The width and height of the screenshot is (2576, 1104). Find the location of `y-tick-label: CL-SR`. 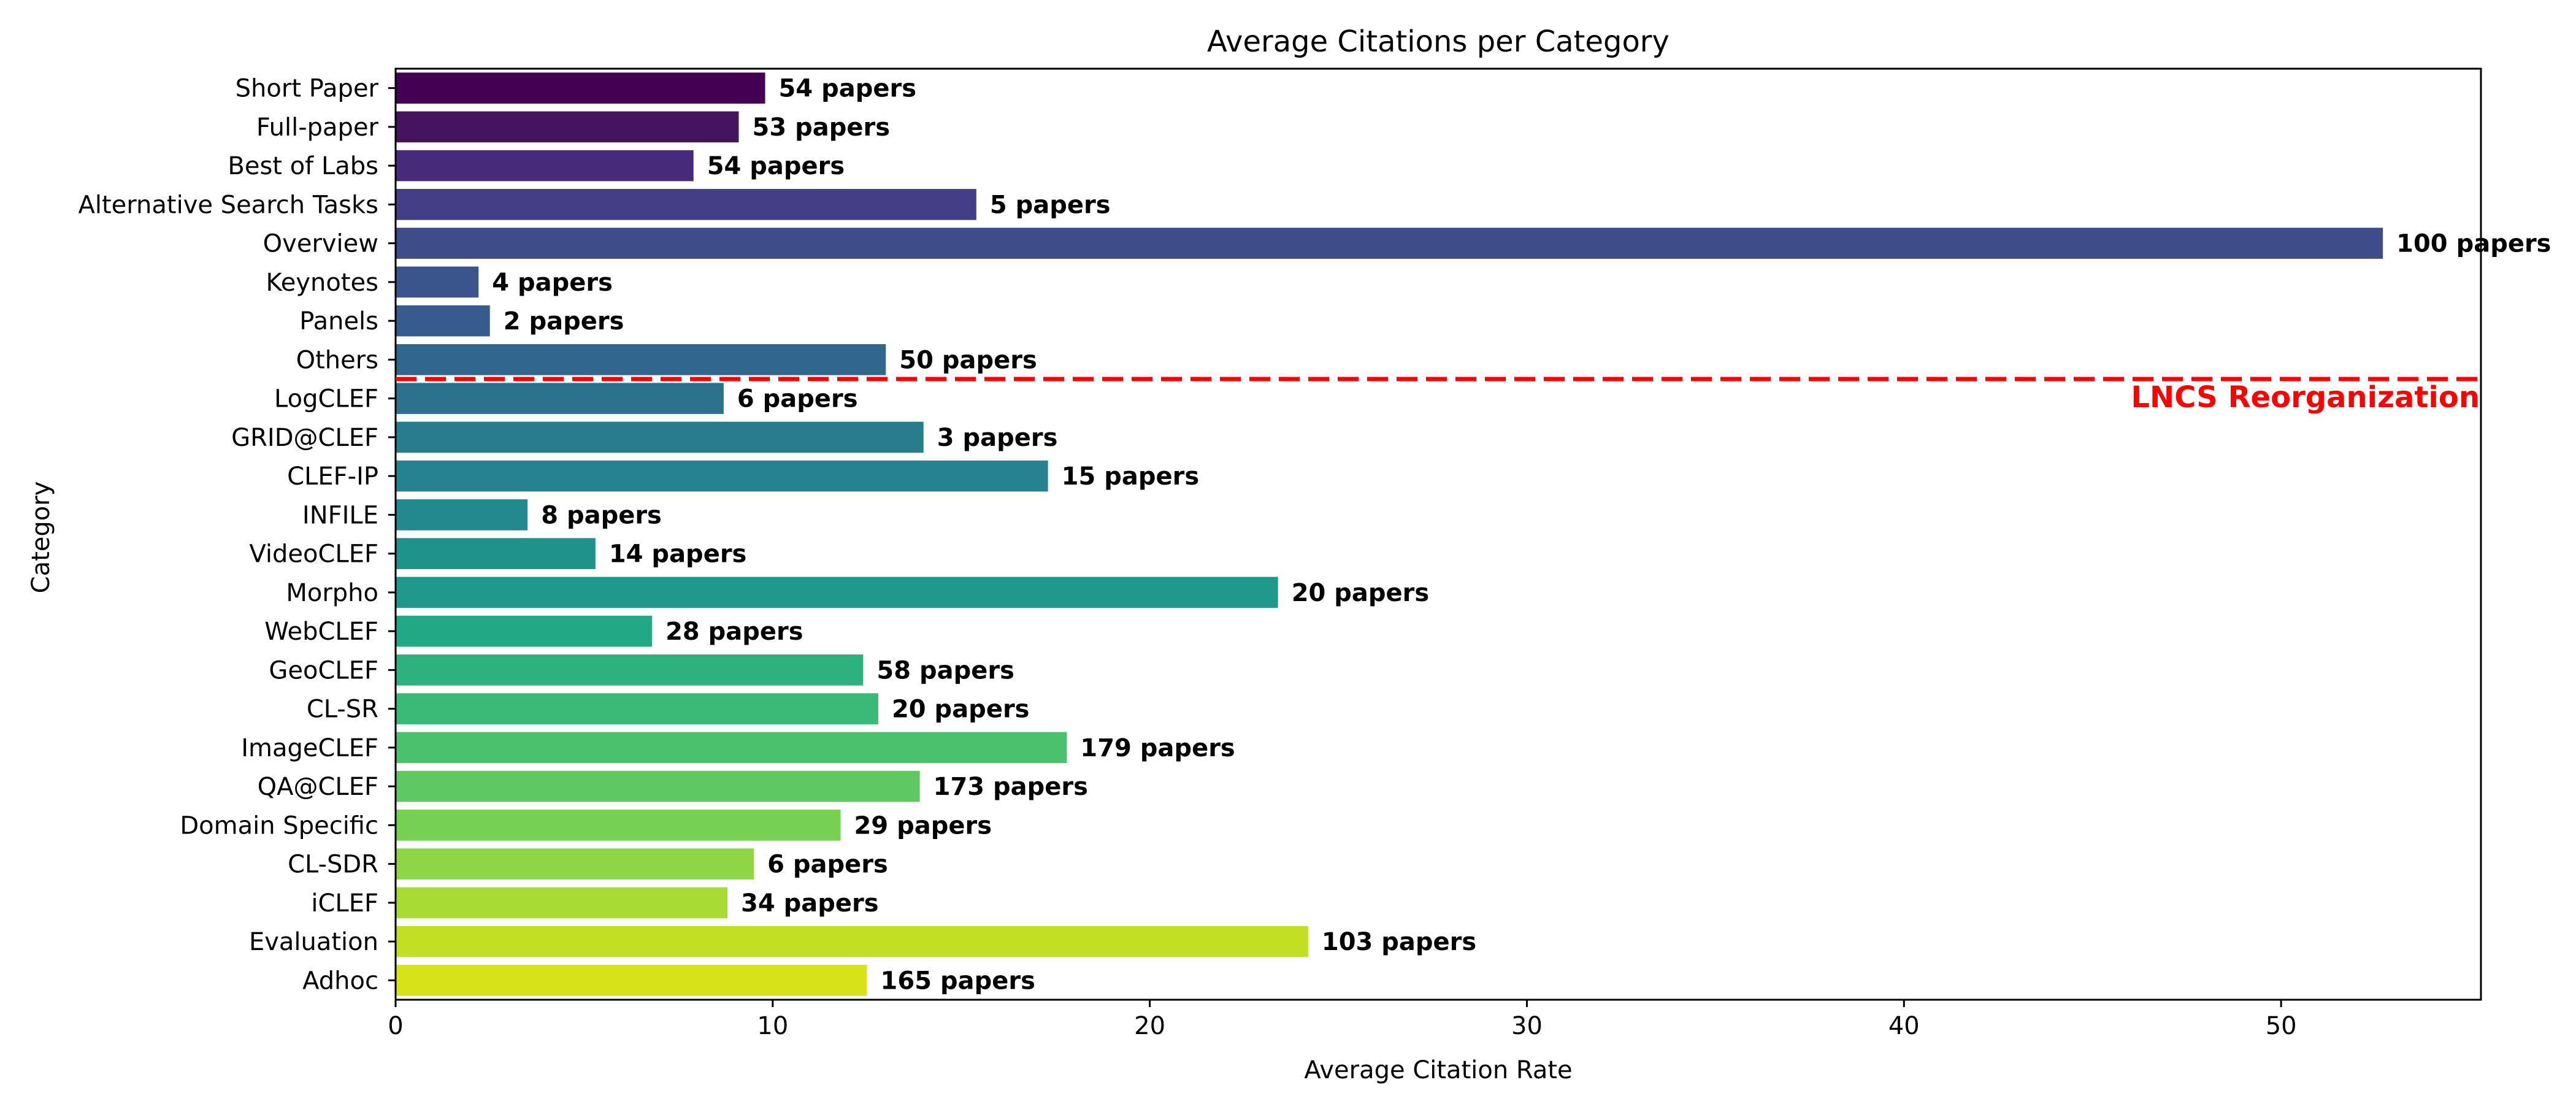

y-tick-label: CL-SR is located at coordinates (342, 710).